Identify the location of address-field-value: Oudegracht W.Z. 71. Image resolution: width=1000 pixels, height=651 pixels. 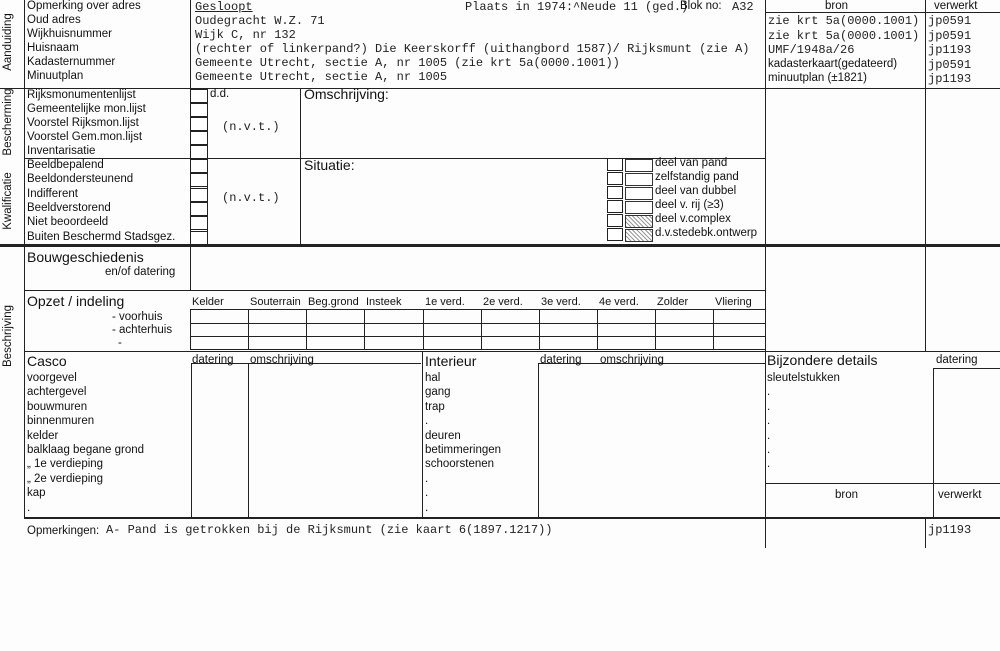
(260, 21).